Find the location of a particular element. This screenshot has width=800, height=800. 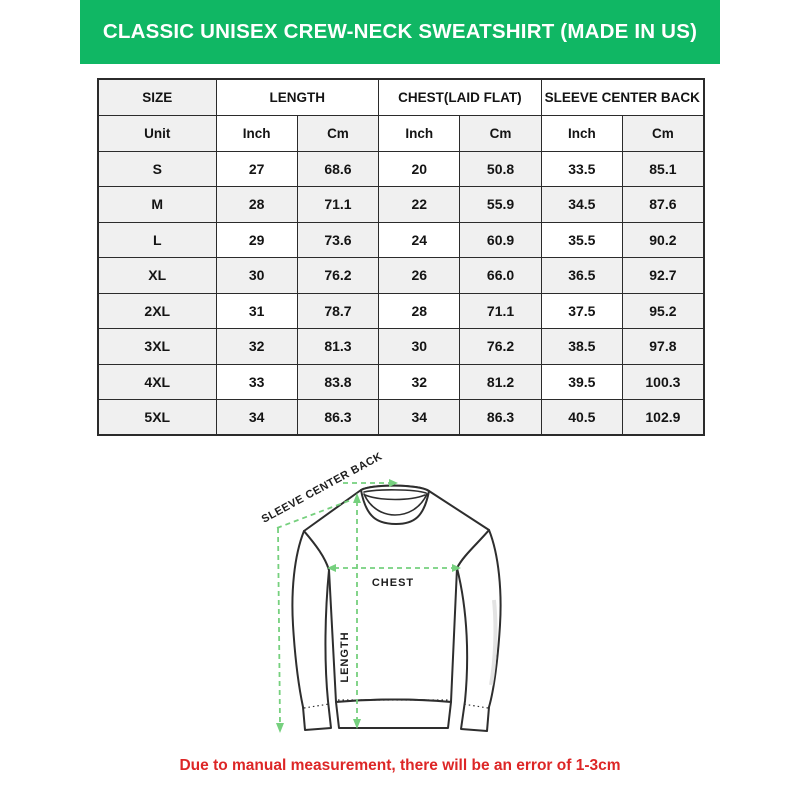

value-cell: 60.9 is located at coordinates (500, 239).